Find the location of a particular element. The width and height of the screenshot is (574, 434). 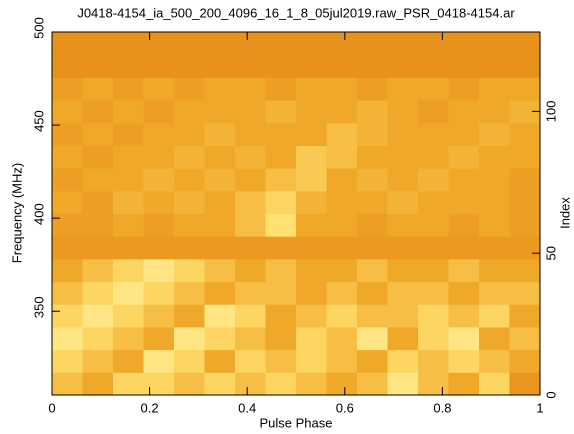

y2-tick-label: 50 is located at coordinates (550, 253).